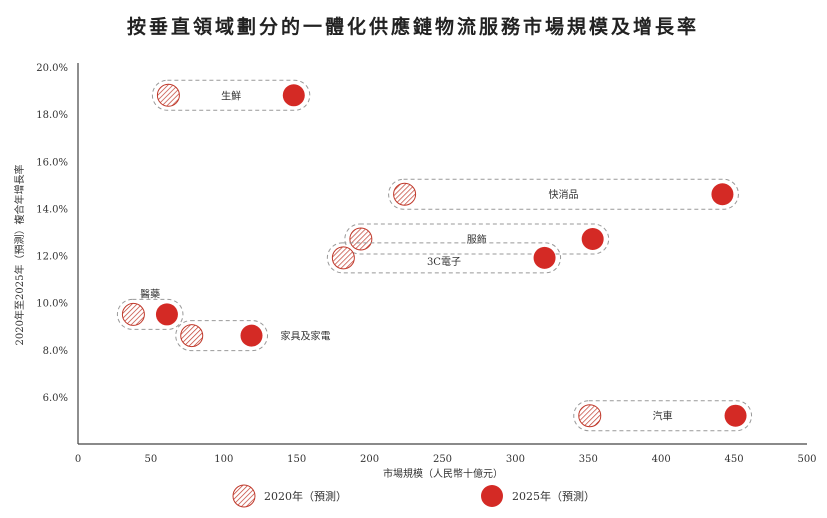 The image size is (827, 518). I want to click on x-tick-label: 0, so click(78, 459).